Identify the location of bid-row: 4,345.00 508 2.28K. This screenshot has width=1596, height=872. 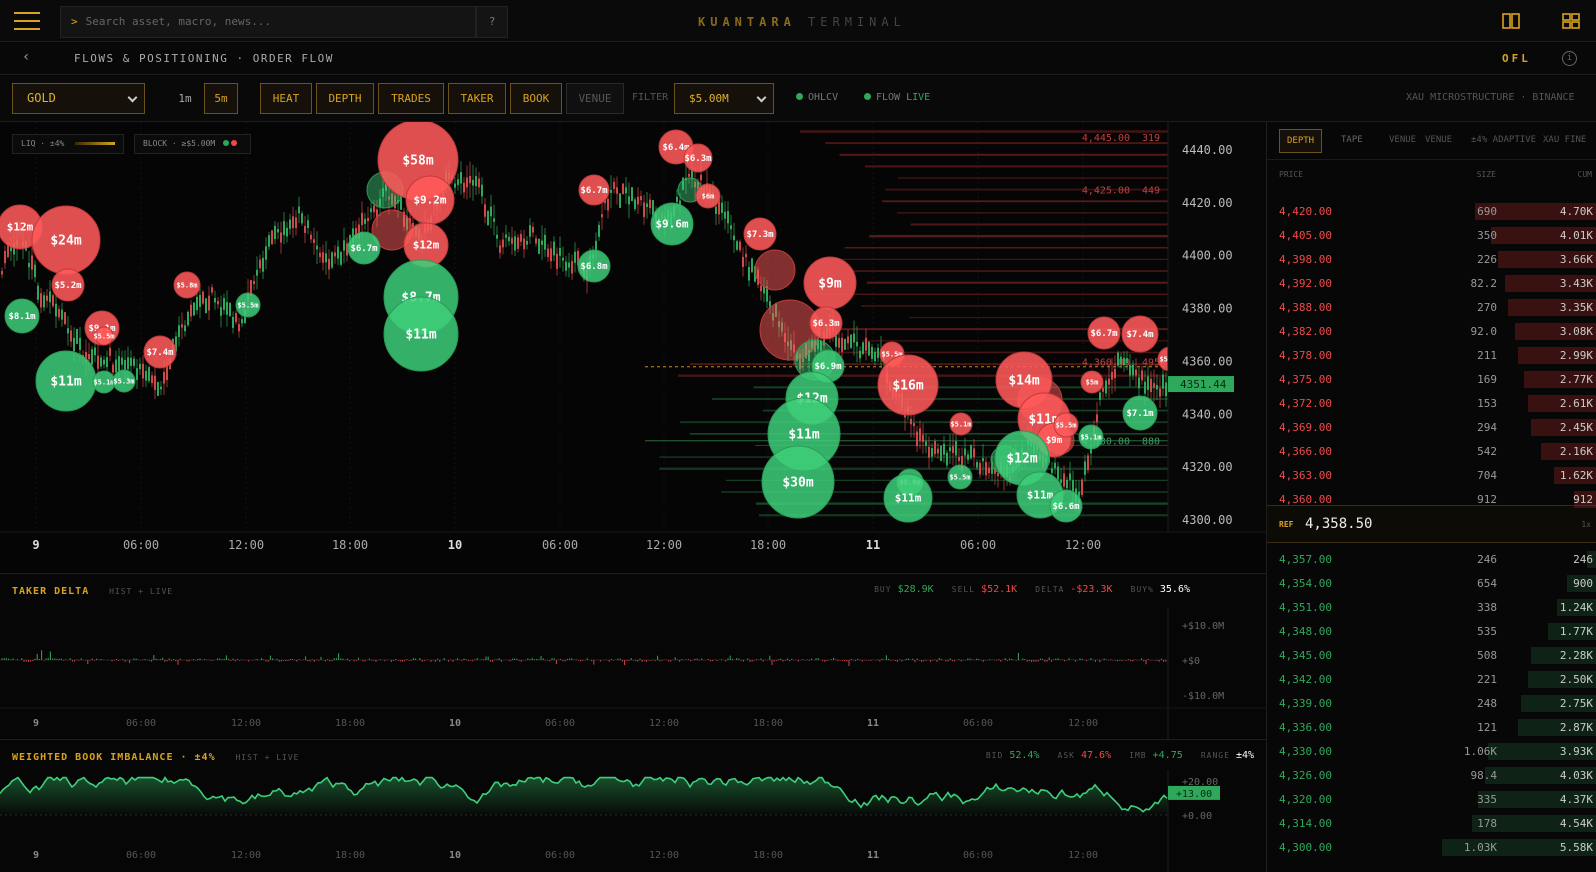
(1431, 656).